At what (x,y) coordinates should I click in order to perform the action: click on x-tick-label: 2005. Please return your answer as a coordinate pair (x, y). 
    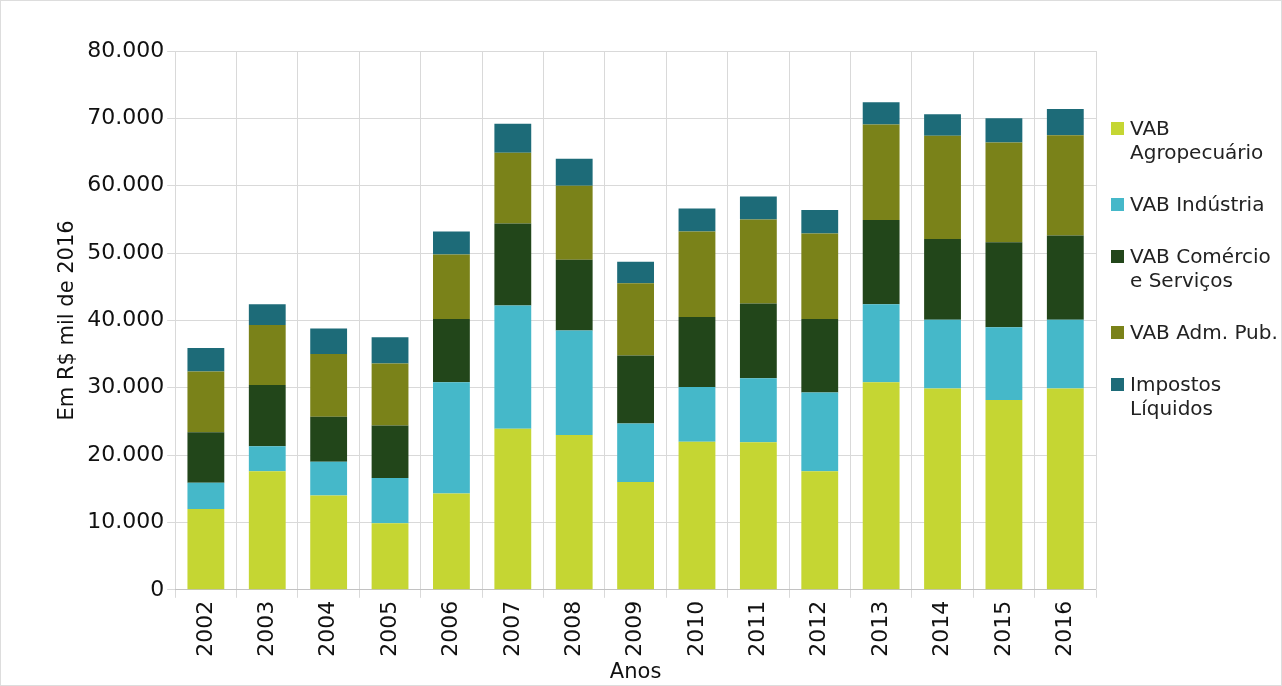
    Looking at the image, I should click on (388, 628).